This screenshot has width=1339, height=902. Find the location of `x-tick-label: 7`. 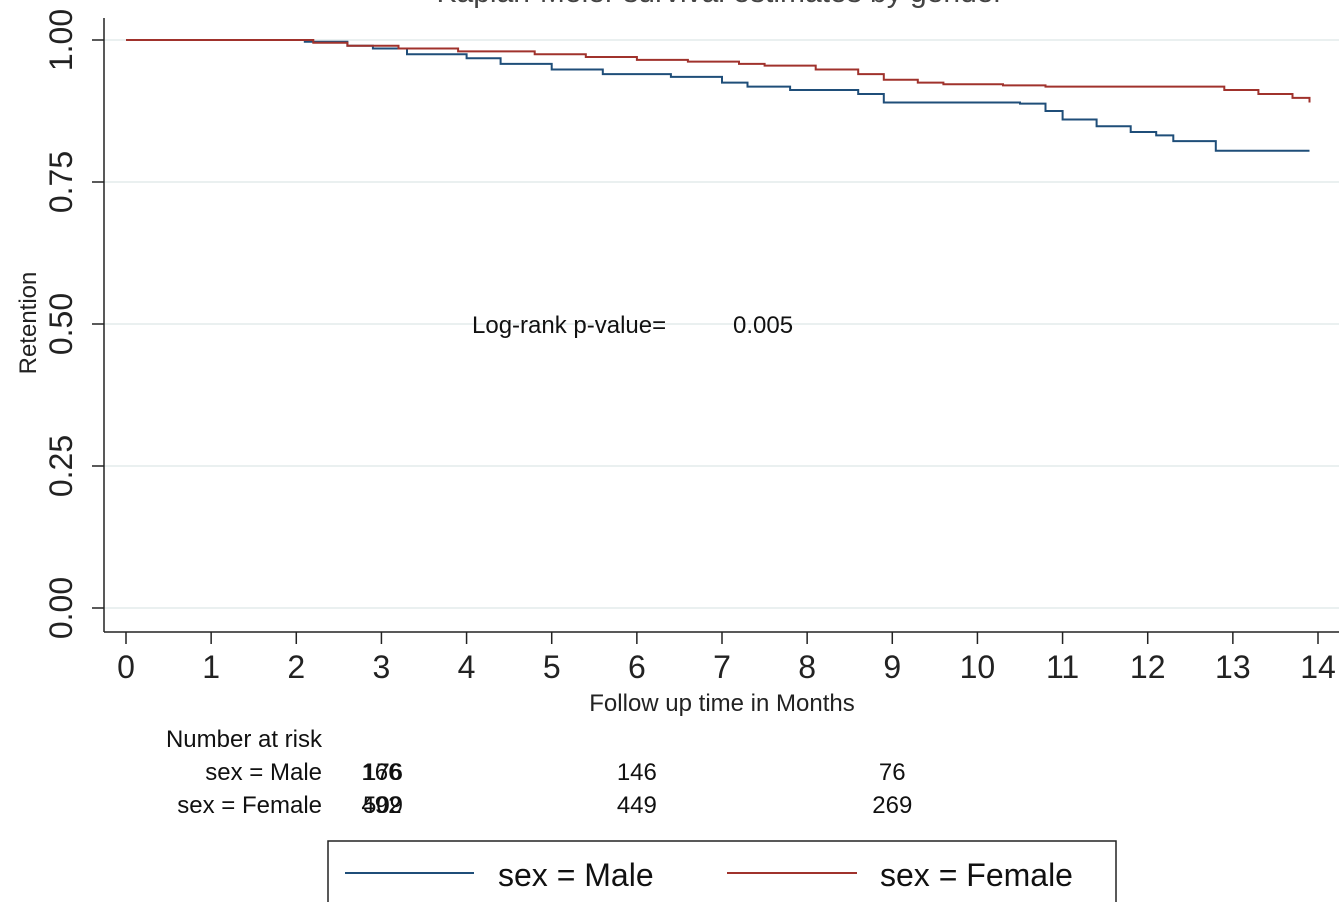

x-tick-label: 7 is located at coordinates (722, 667).